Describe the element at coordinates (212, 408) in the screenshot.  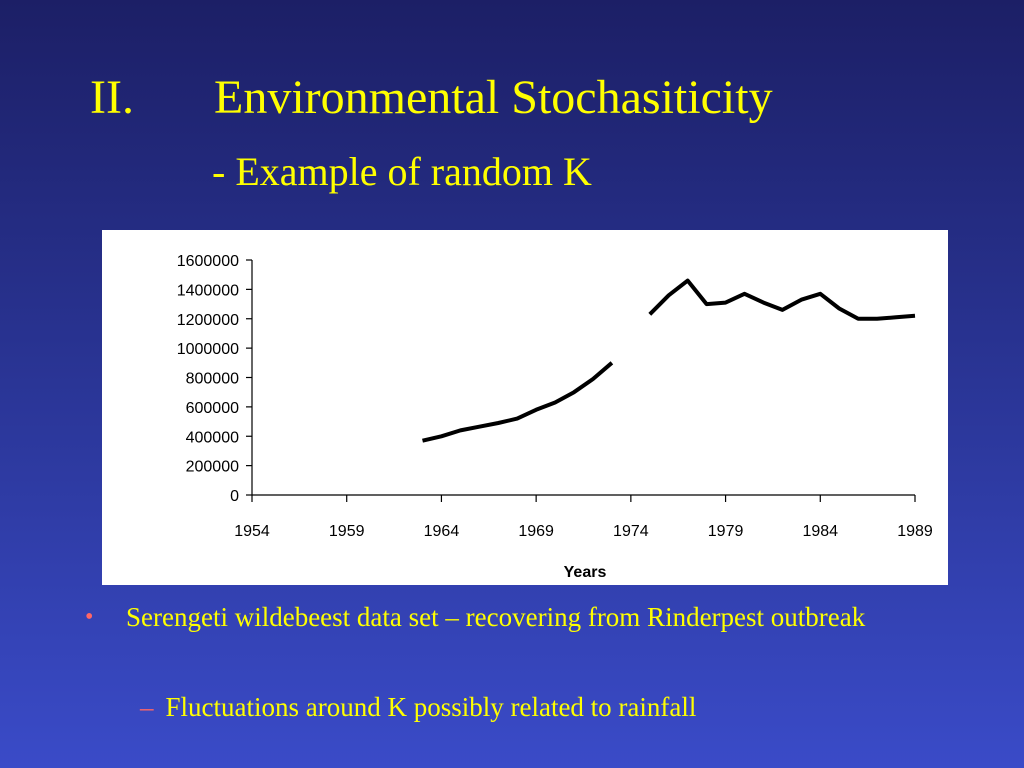
I see `y-tick-label: 600000` at that location.